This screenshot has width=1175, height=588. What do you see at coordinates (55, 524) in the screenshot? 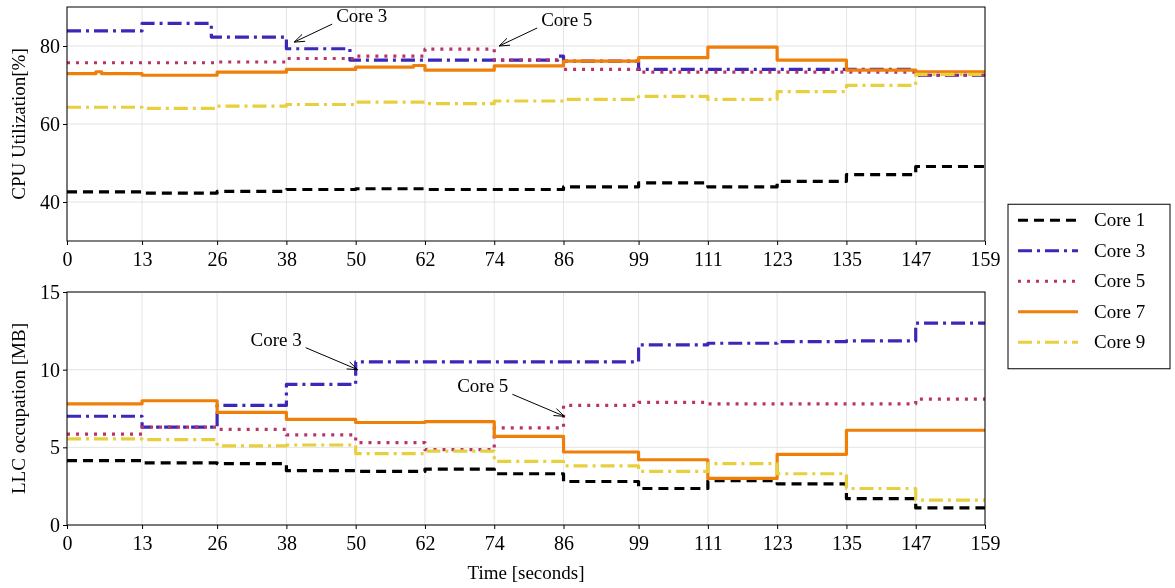
I see `y-tick-label: 0` at bounding box center [55, 524].